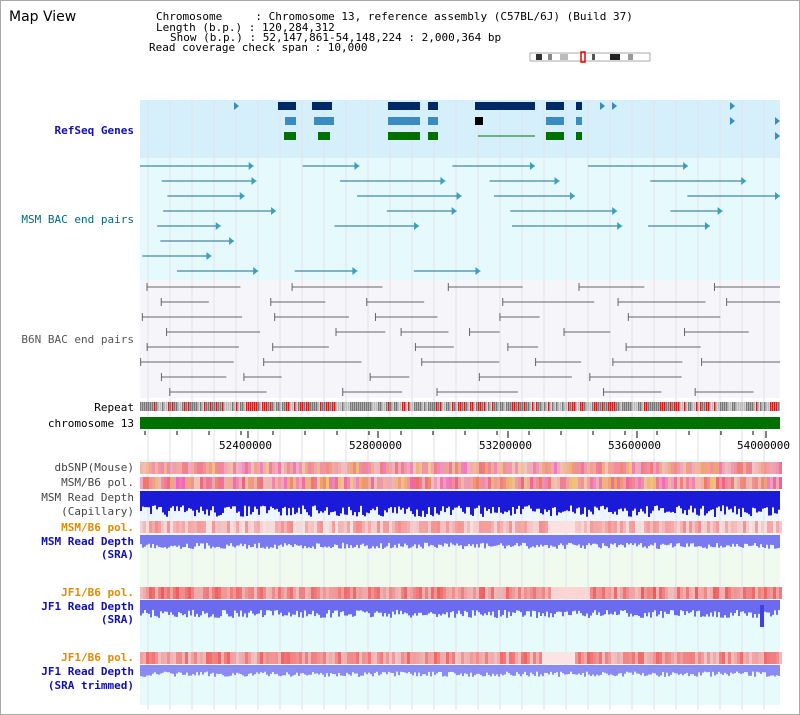 The image size is (800, 715). I want to click on ideogram-band, so click(630, 57).